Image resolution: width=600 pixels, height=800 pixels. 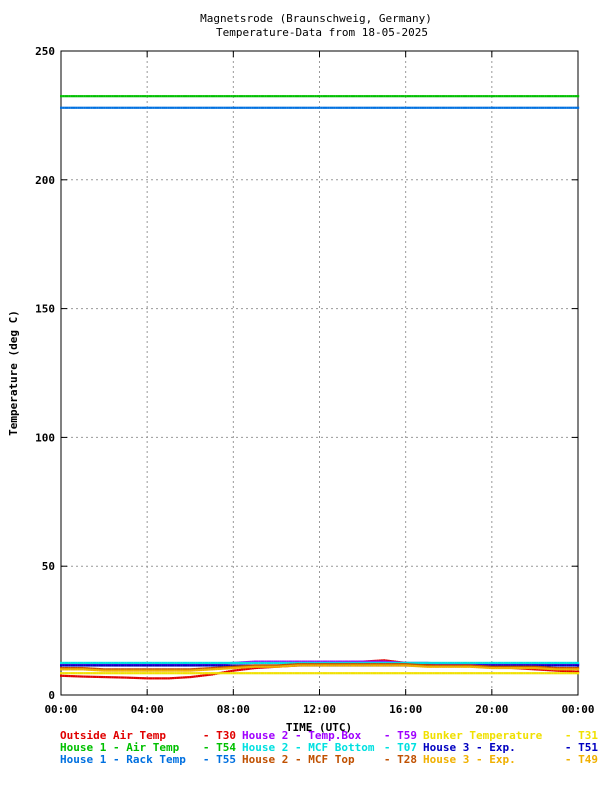 What do you see at coordinates (120, 747) in the screenshot?
I see `legend-entry: House 1 - Air Temp` at bounding box center [120, 747].